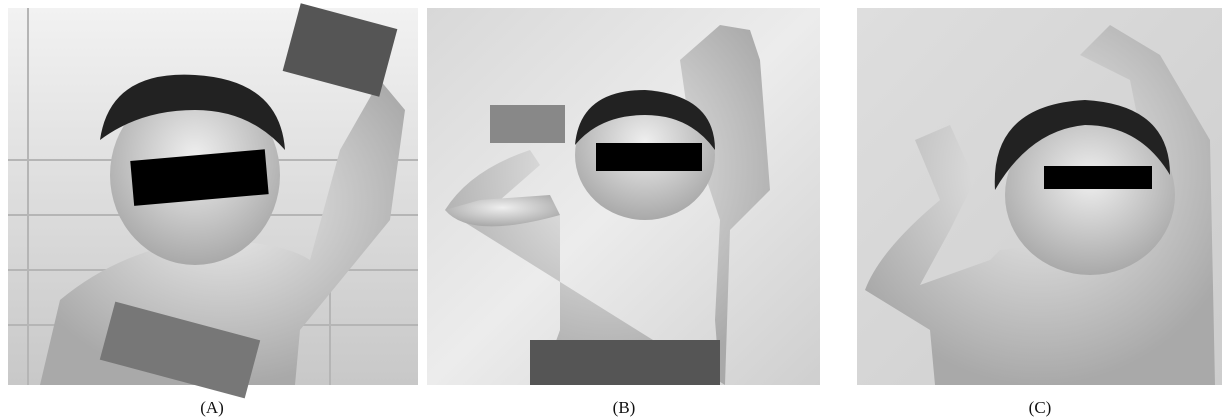 This screenshot has width=1229, height=420. Describe the element at coordinates (625, 362) in the screenshot. I see `jeans` at that location.